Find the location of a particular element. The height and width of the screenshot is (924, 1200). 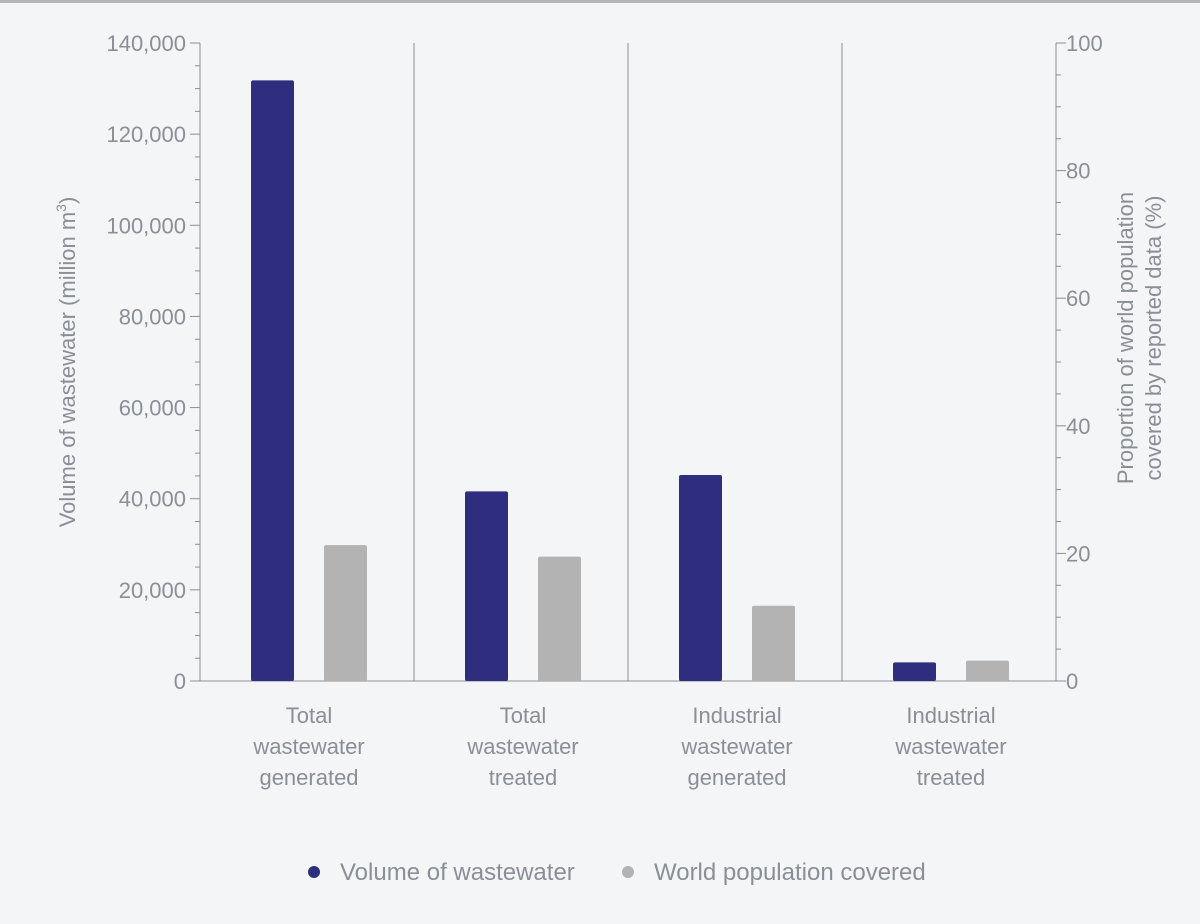

category-label: Industrial wastewater generated is located at coordinates (736, 746).